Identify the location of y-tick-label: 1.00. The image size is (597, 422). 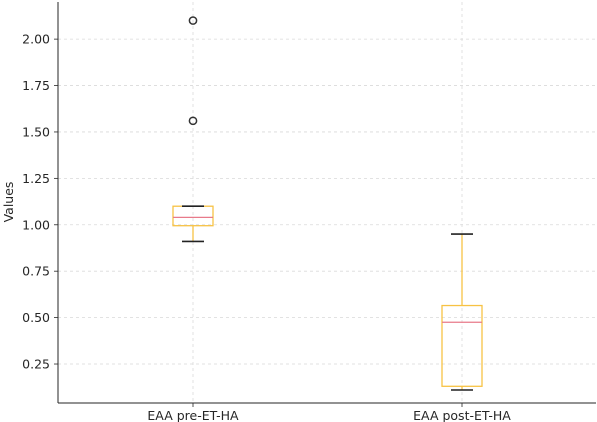
(36, 224).